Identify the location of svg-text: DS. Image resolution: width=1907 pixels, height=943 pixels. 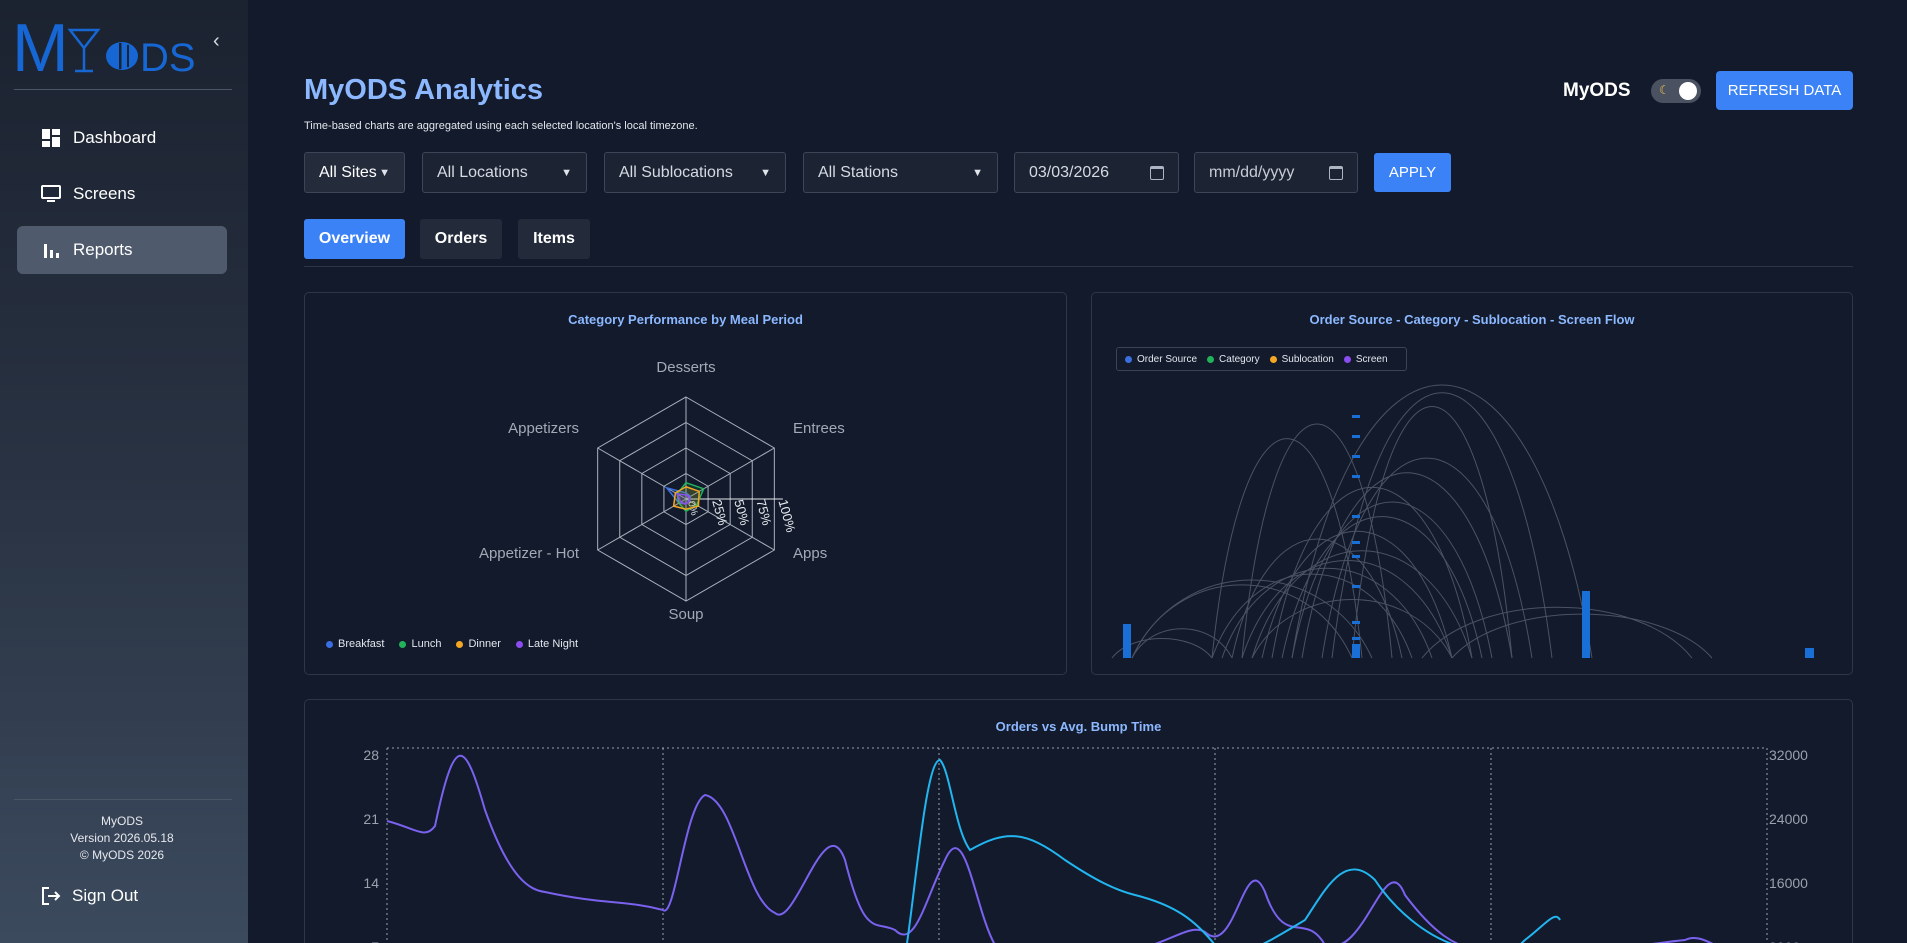
(168, 57).